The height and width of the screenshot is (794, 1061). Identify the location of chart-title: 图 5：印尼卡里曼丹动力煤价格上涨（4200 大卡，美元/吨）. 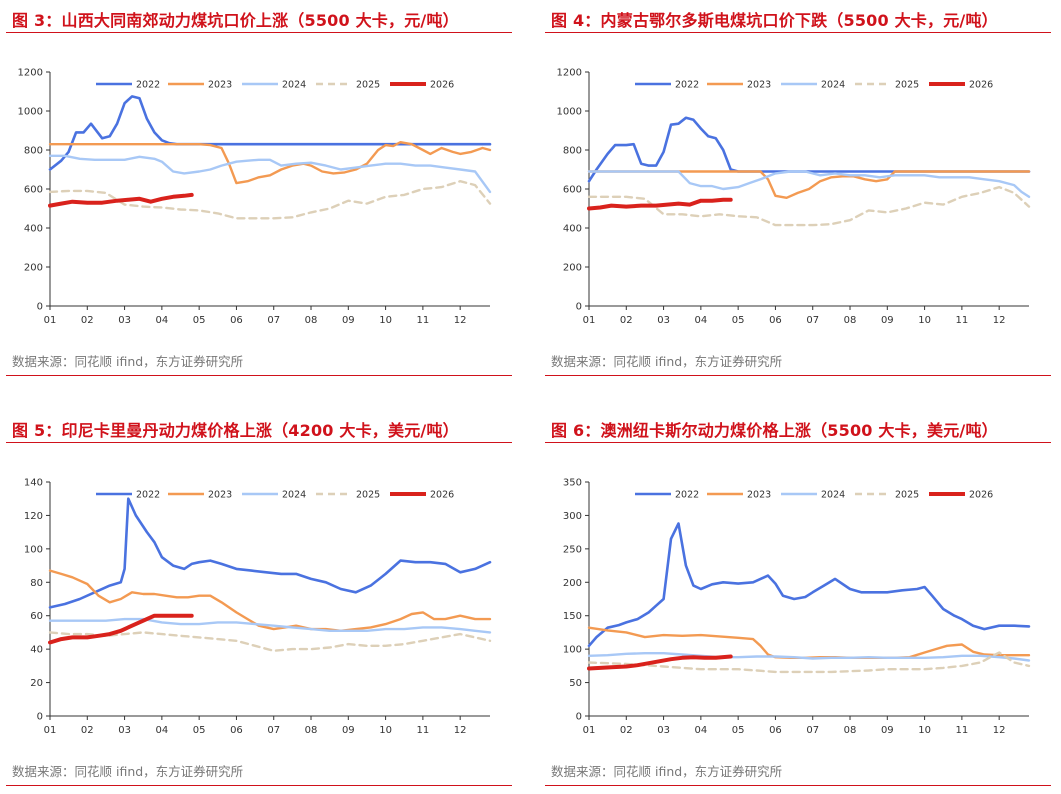
(235, 430).